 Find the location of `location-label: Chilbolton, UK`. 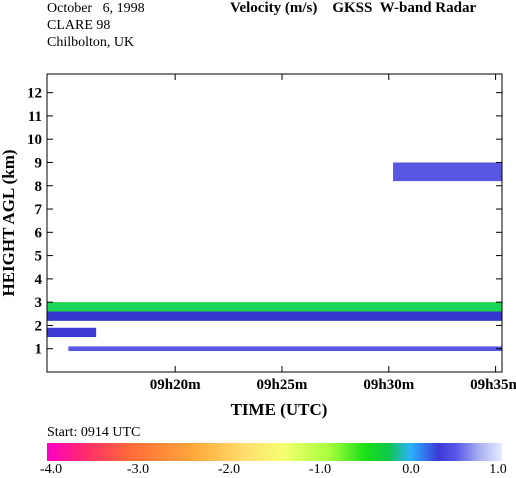

location-label: Chilbolton, UK is located at coordinates (91, 42).